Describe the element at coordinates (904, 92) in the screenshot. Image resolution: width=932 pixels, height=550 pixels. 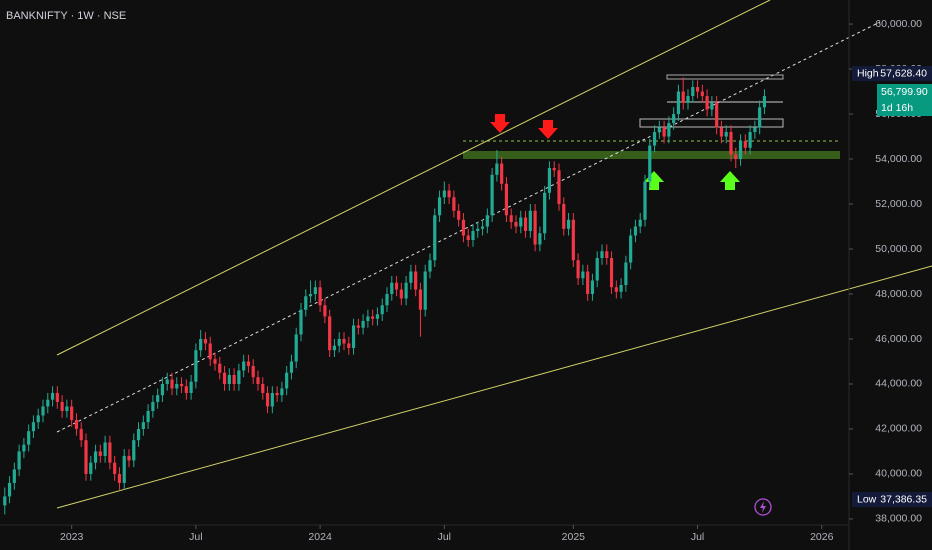
I see `last-price: 56,799.90` at that location.